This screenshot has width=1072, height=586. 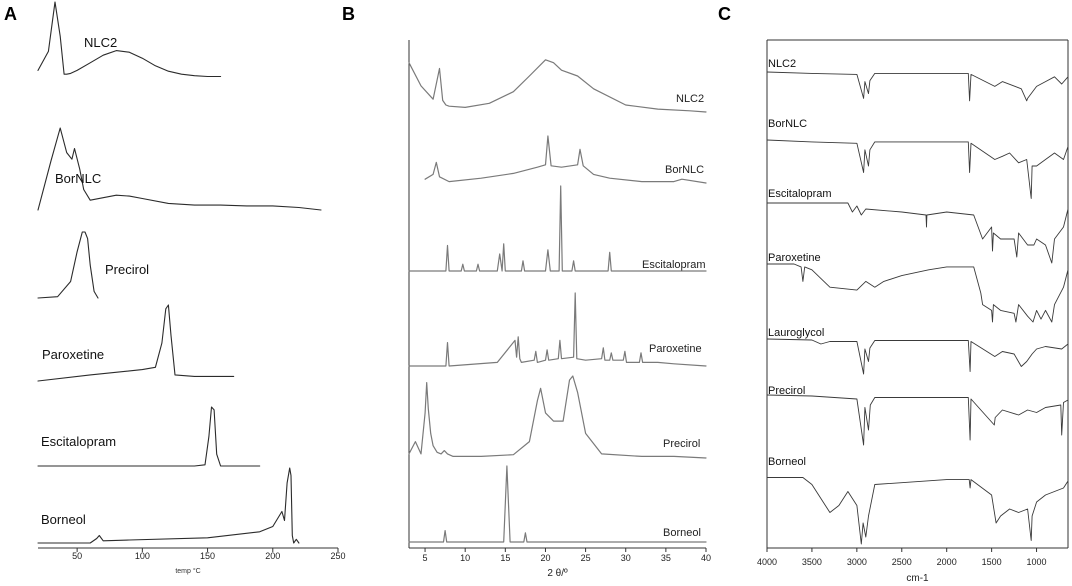 What do you see at coordinates (179, 169) in the screenshot?
I see `panel-a-trace-bornlc` at bounding box center [179, 169].